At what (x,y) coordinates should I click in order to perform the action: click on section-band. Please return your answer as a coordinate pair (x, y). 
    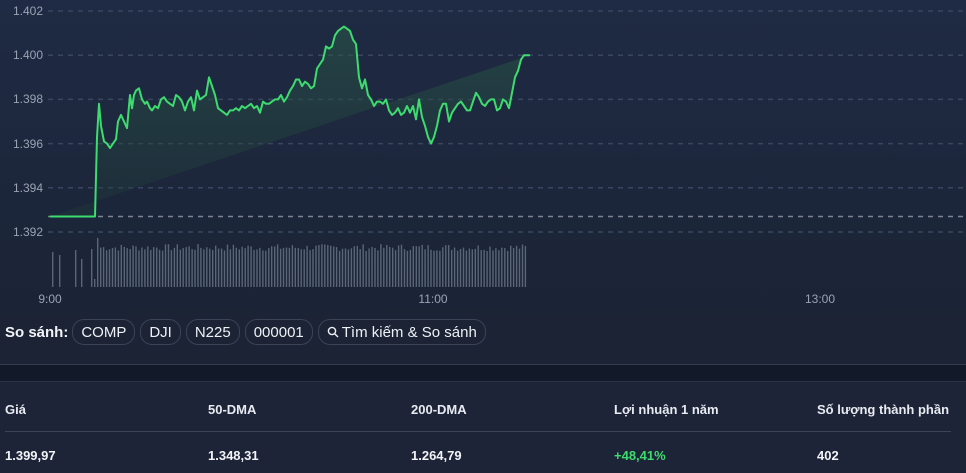
    Looking at the image, I should click on (483, 373).